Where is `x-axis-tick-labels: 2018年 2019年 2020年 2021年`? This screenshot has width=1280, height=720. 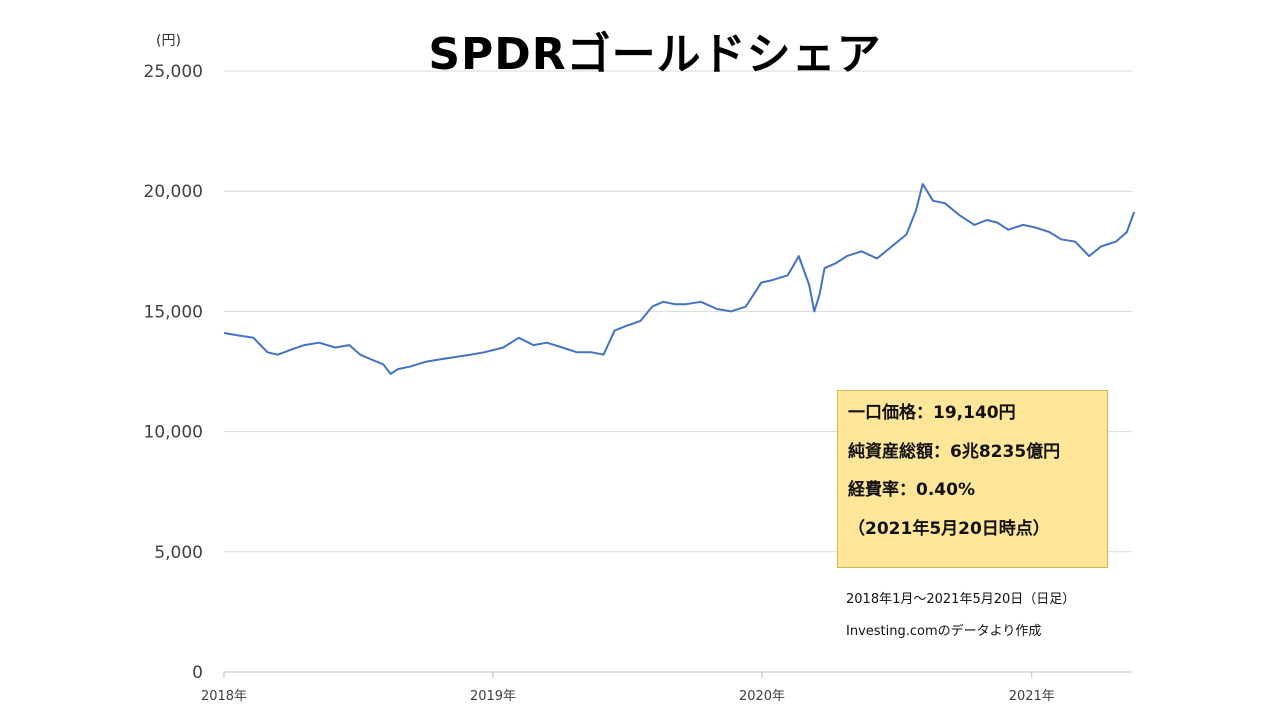 x-axis-tick-labels: 2018年 2019年 2020年 2021年 is located at coordinates (628, 688).